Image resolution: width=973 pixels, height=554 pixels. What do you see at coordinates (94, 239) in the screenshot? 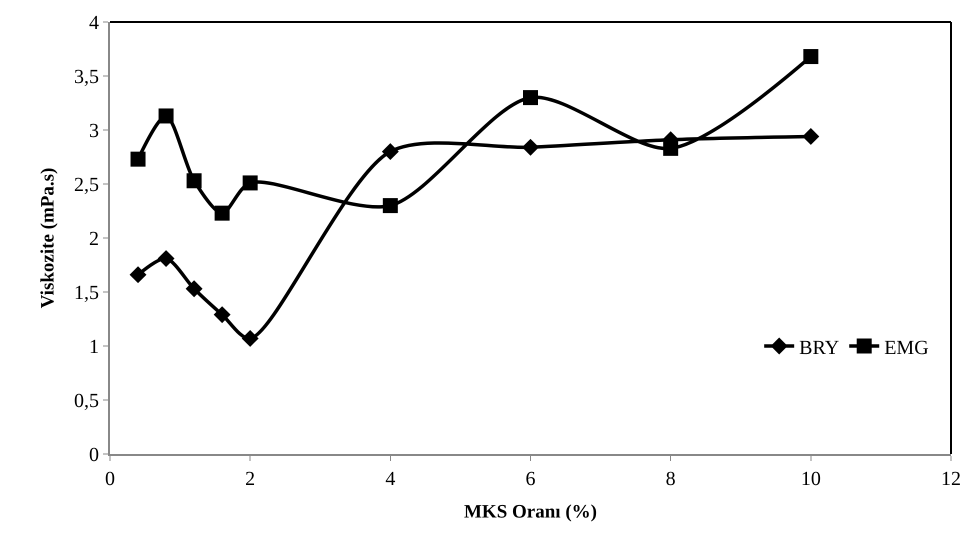
I see `y-tick-label: 2` at bounding box center [94, 239].